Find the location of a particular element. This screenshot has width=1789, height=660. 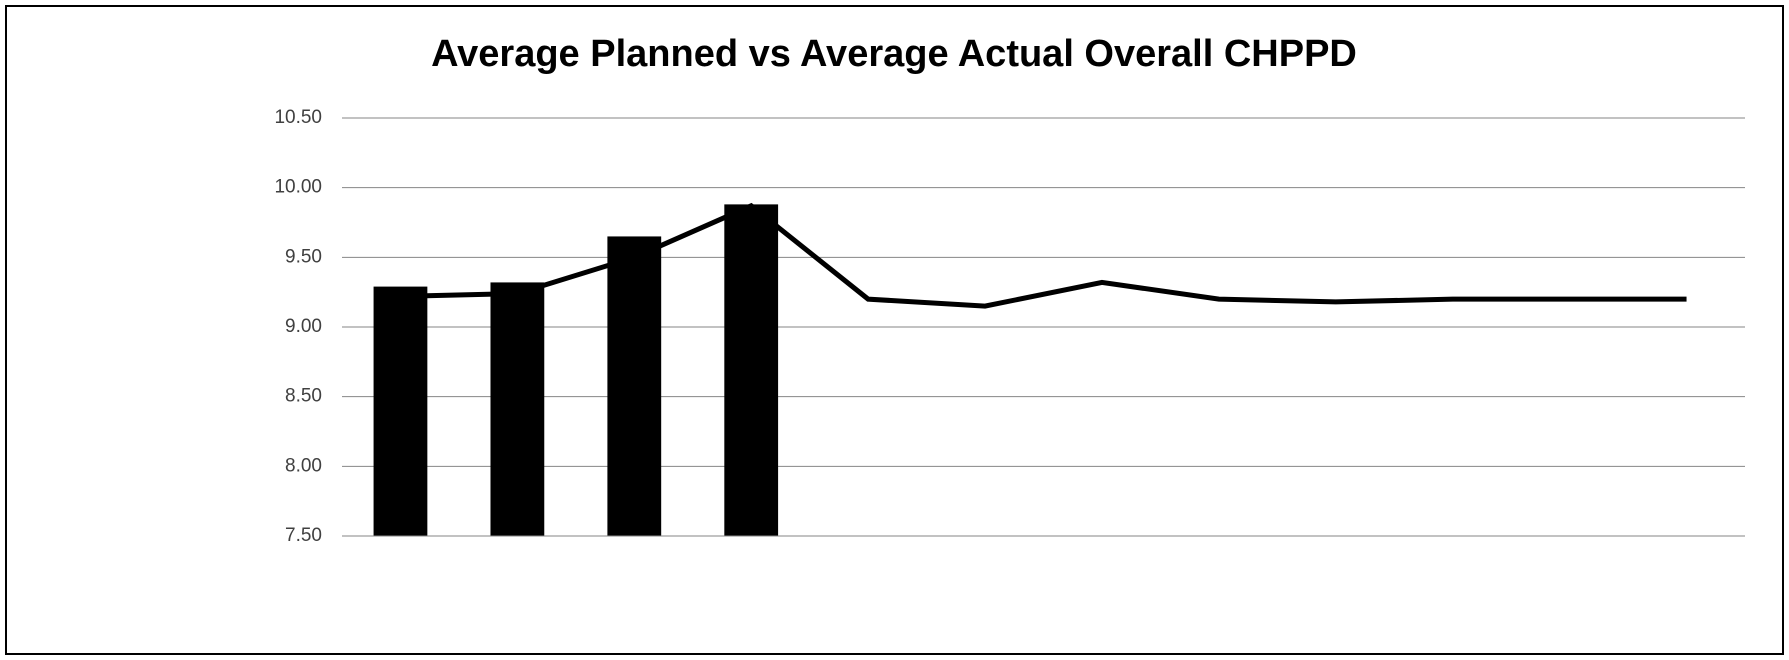

y-tick-label: 8.50 is located at coordinates (303, 396).